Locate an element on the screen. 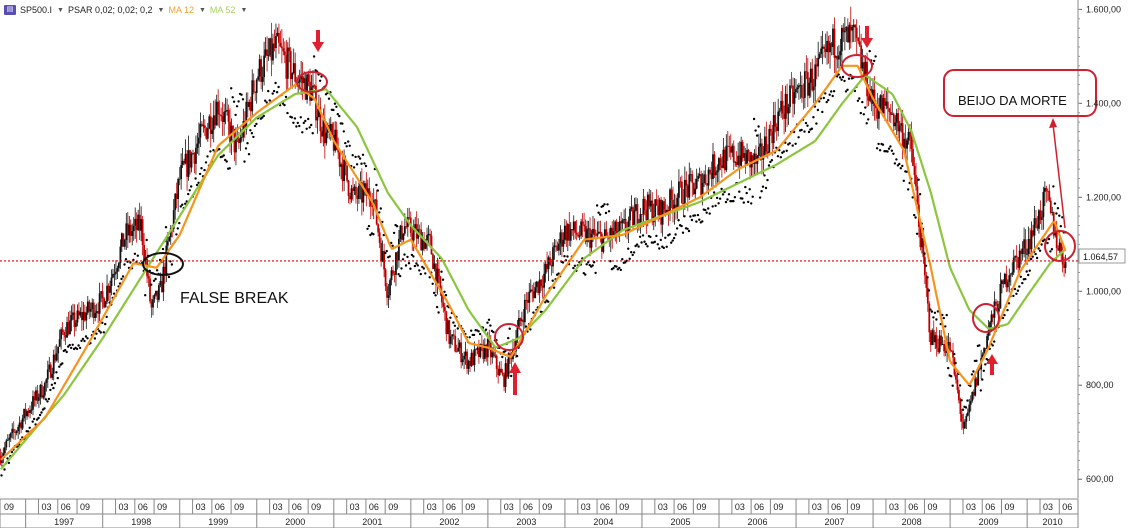 The image size is (1129, 528). year-label: 2009 is located at coordinates (989, 522).